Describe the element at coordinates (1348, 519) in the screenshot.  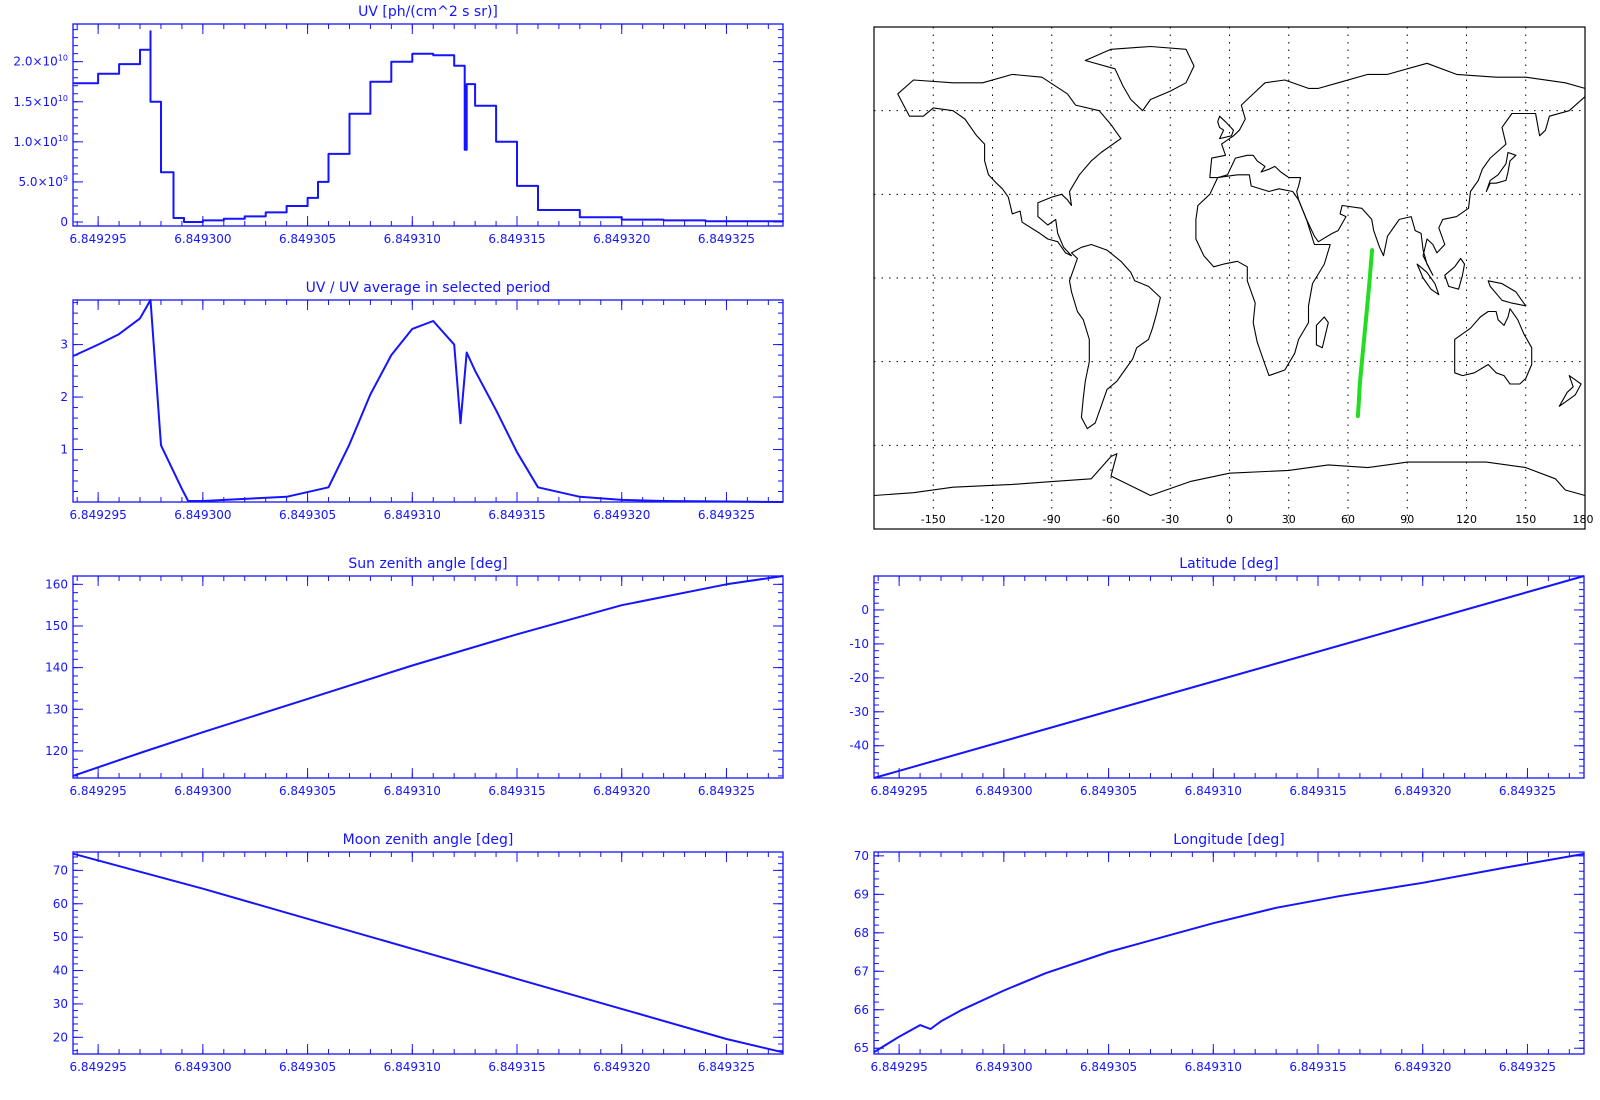
I see `map-lon-label: 60` at that location.